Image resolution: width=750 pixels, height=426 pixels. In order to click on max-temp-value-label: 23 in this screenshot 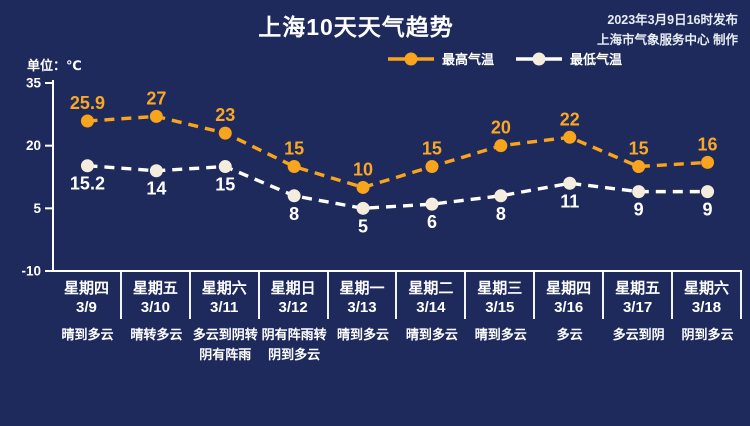, I will do `click(225, 115)`.